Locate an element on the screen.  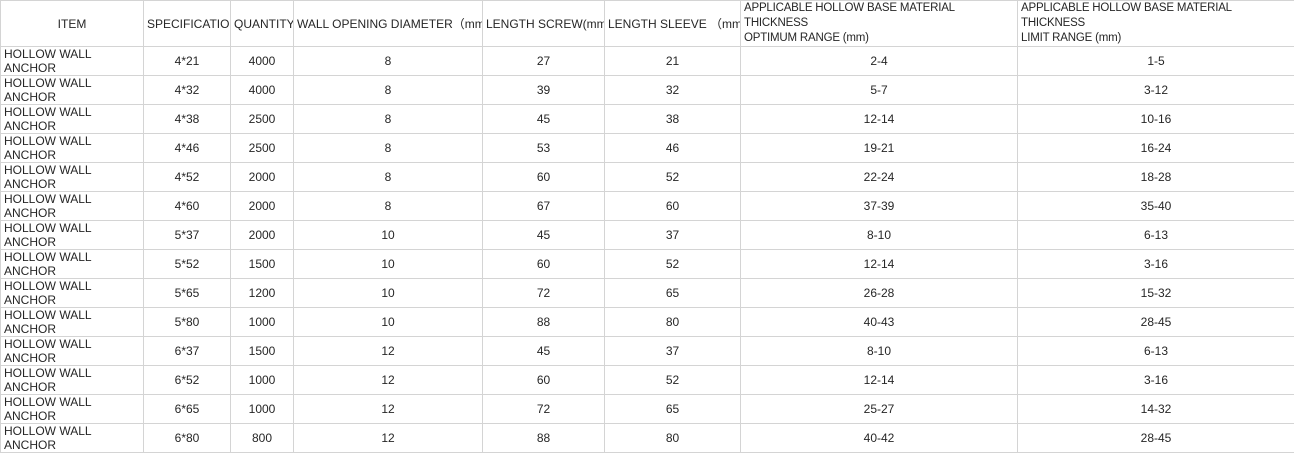
cell-optimum-range: 25-27 is located at coordinates (879, 409).